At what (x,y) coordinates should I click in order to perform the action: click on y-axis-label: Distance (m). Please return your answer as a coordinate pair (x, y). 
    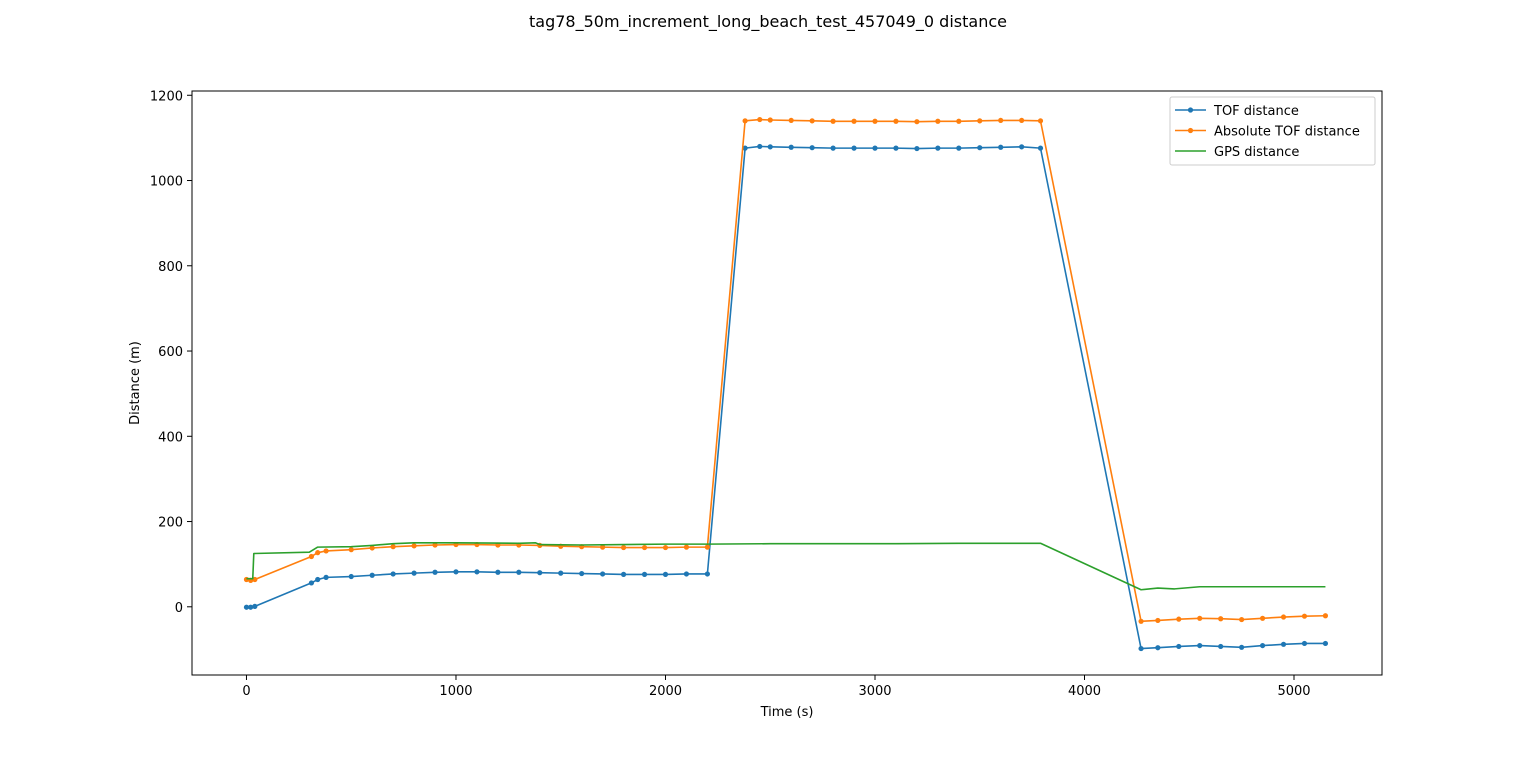
    Looking at the image, I should click on (135, 383).